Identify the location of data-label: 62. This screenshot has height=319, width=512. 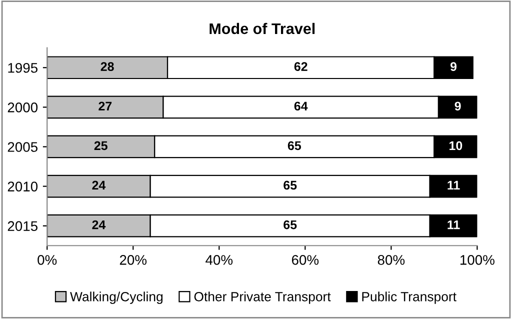
(301, 66).